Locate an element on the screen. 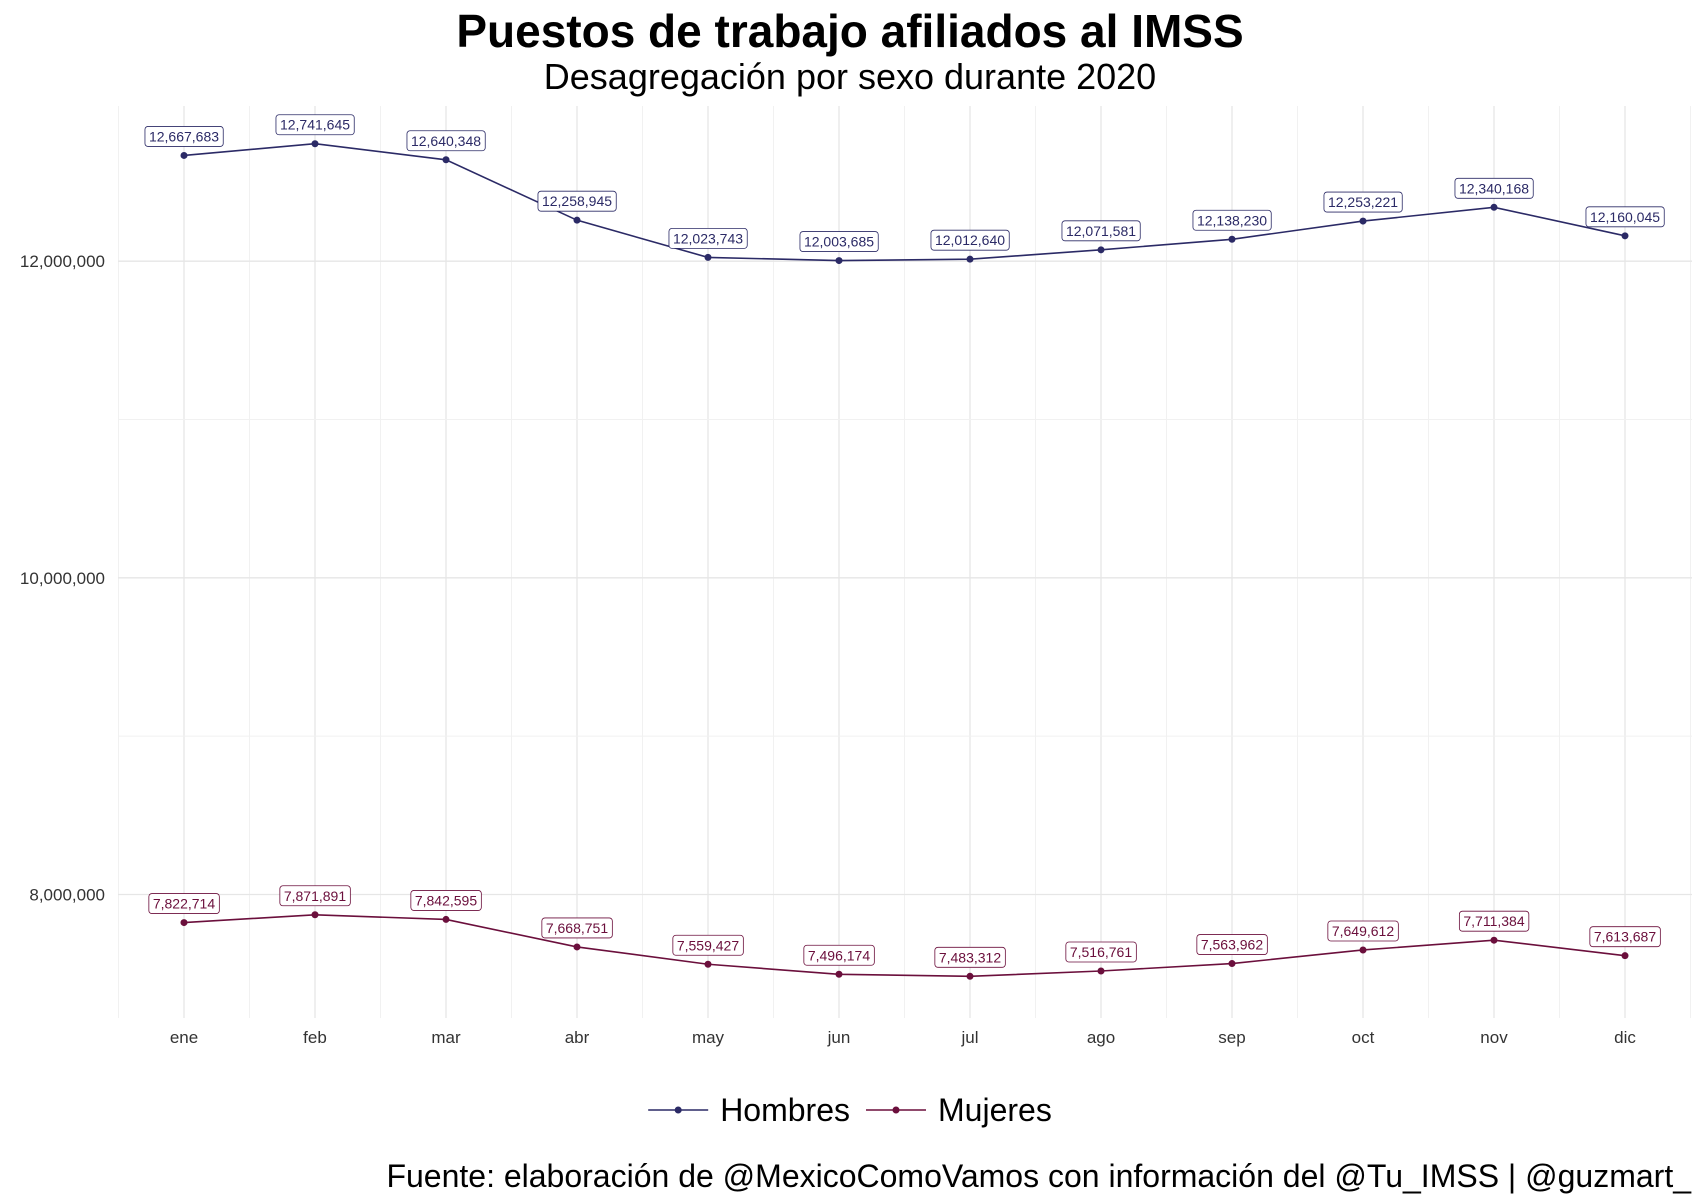 This screenshot has height=1200, width=1700. data-label: 12,640,348 is located at coordinates (446, 141).